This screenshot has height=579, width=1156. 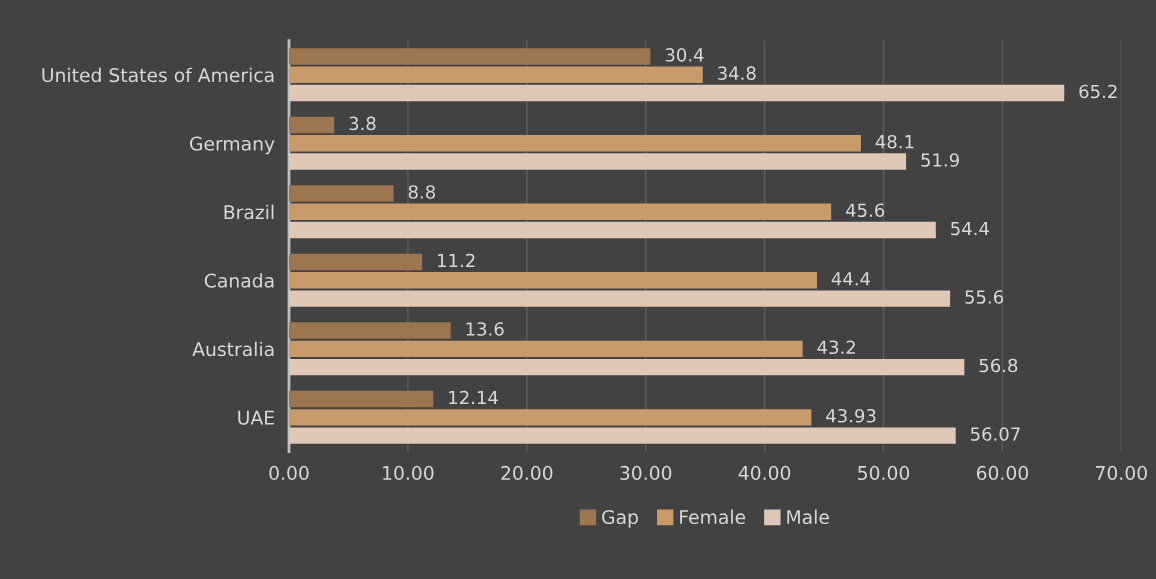 What do you see at coordinates (894, 141) in the screenshot?
I see `data-label: 48.1` at bounding box center [894, 141].